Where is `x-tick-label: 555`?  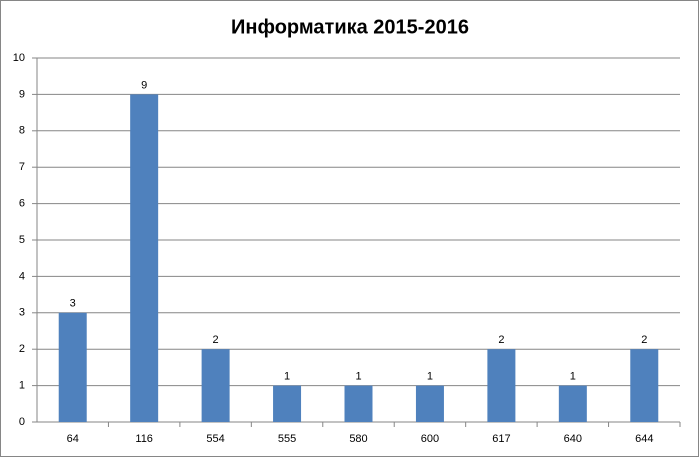 x-tick-label: 555 is located at coordinates (287, 439).